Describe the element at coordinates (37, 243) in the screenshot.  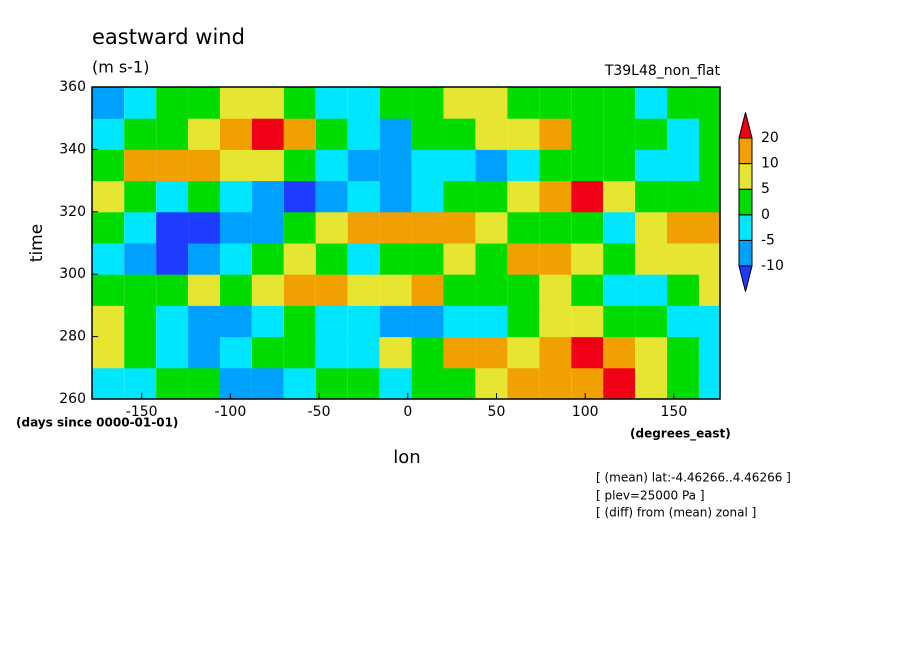
I see `y-axis-label: time` at that location.